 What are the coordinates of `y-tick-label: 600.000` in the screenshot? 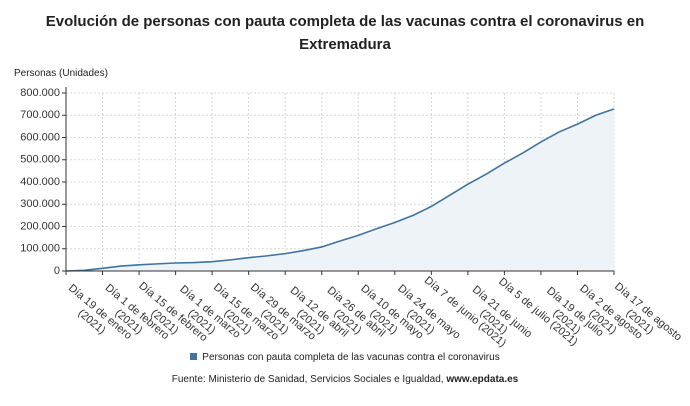 It's located at (40, 137).